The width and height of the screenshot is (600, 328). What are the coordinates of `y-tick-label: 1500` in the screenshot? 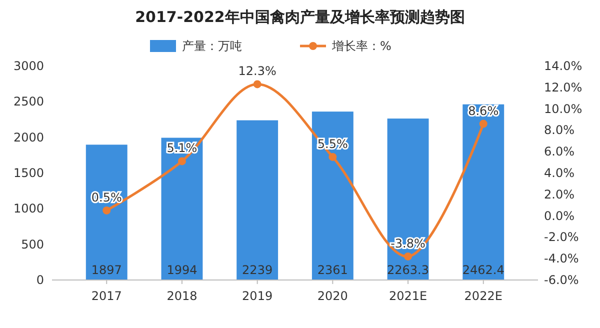 It's located at (28, 173).